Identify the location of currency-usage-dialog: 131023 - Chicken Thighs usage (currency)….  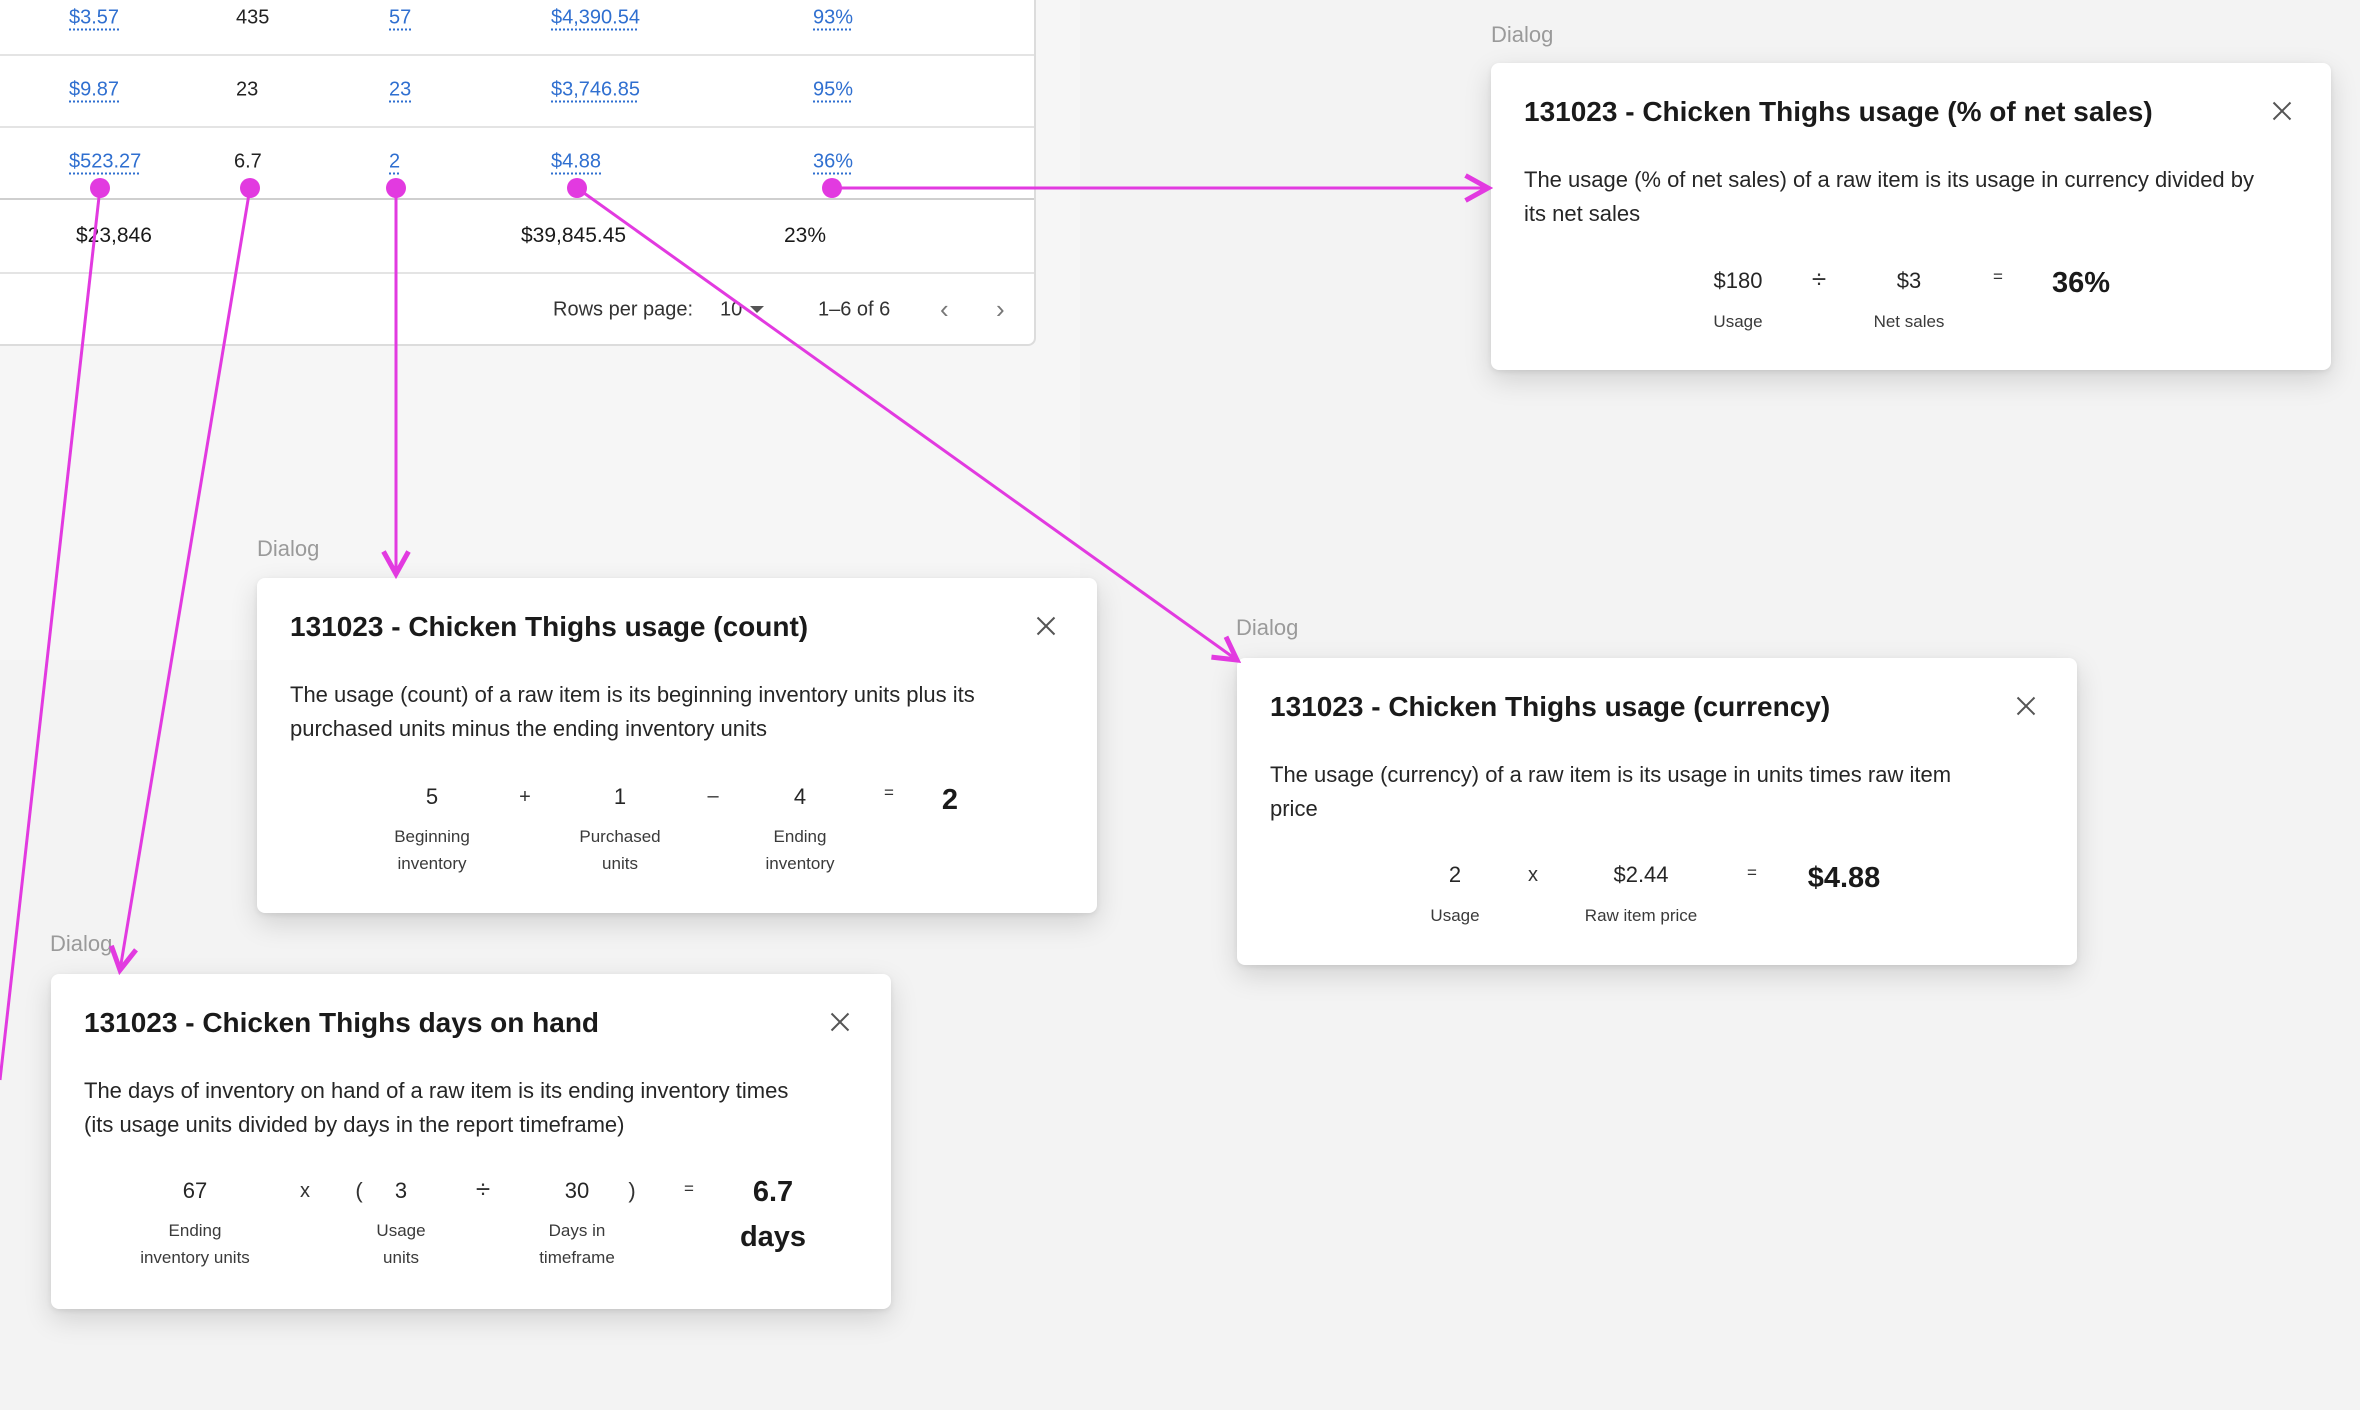
(1657, 811).